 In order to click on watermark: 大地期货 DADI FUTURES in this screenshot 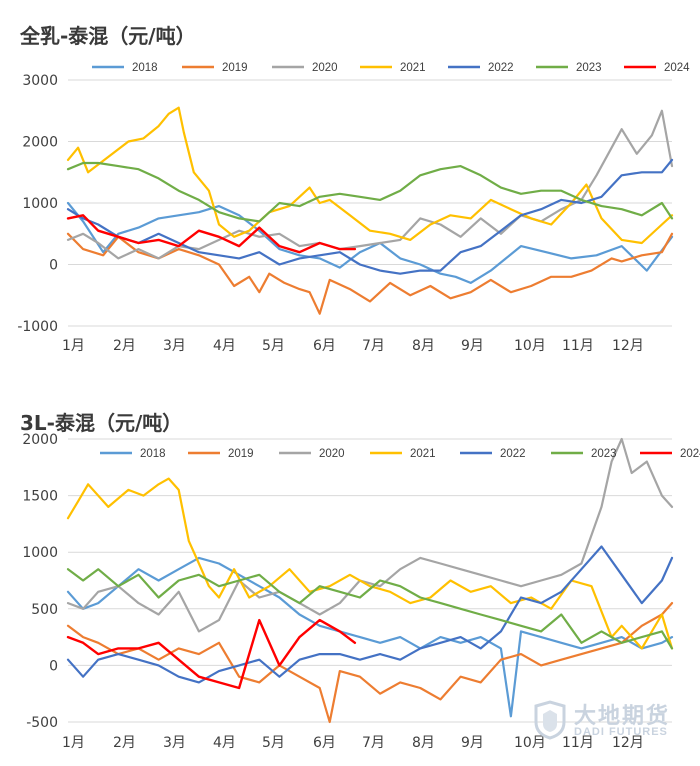, I will do `click(607, 721)`.